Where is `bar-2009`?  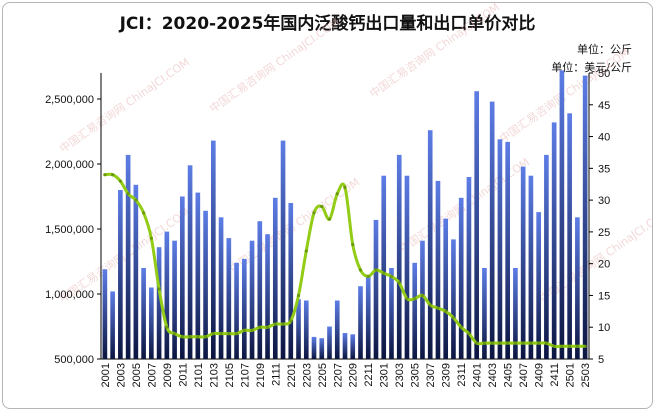
bar-2009 is located at coordinates (167, 295).